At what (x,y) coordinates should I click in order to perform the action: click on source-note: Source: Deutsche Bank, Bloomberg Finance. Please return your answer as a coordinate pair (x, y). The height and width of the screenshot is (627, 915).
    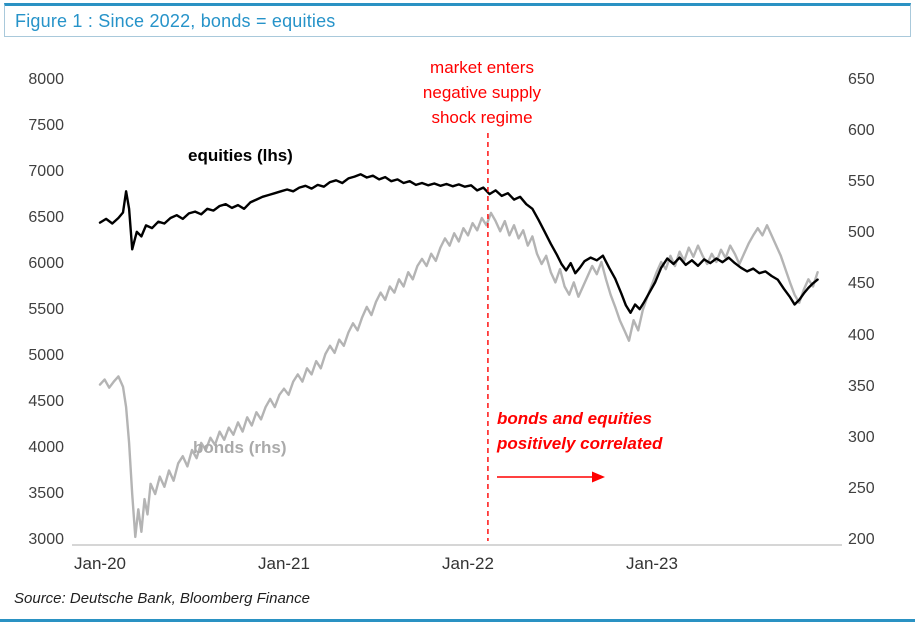
    Looking at the image, I should click on (162, 598).